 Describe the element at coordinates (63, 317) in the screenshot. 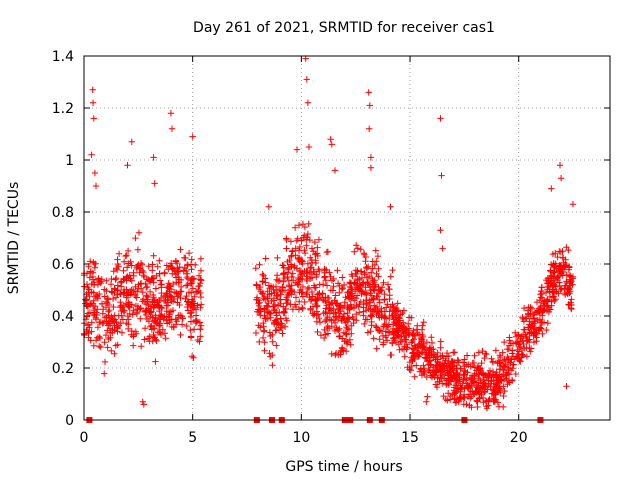

I see `y-tick-label: 0.4` at that location.